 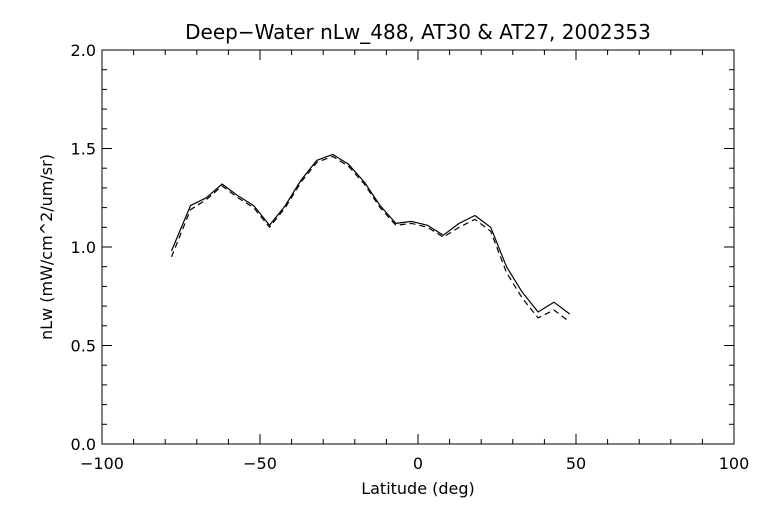 I want to click on y-tick-label: 1.5, so click(x=83, y=149).